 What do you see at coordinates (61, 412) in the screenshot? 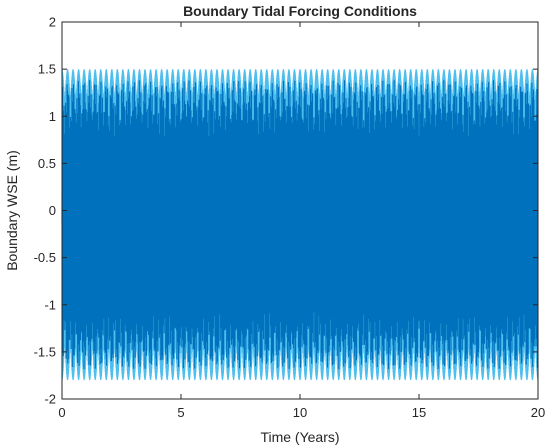
I see `x-tick-label: 0` at bounding box center [61, 412].